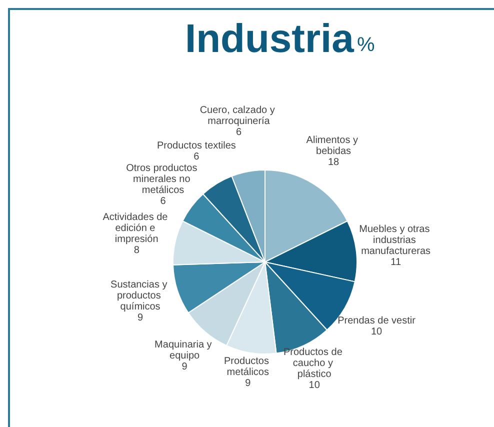 This screenshot has height=427, width=494. Describe the element at coordinates (137, 250) in the screenshot. I see `data-label: 8` at that location.